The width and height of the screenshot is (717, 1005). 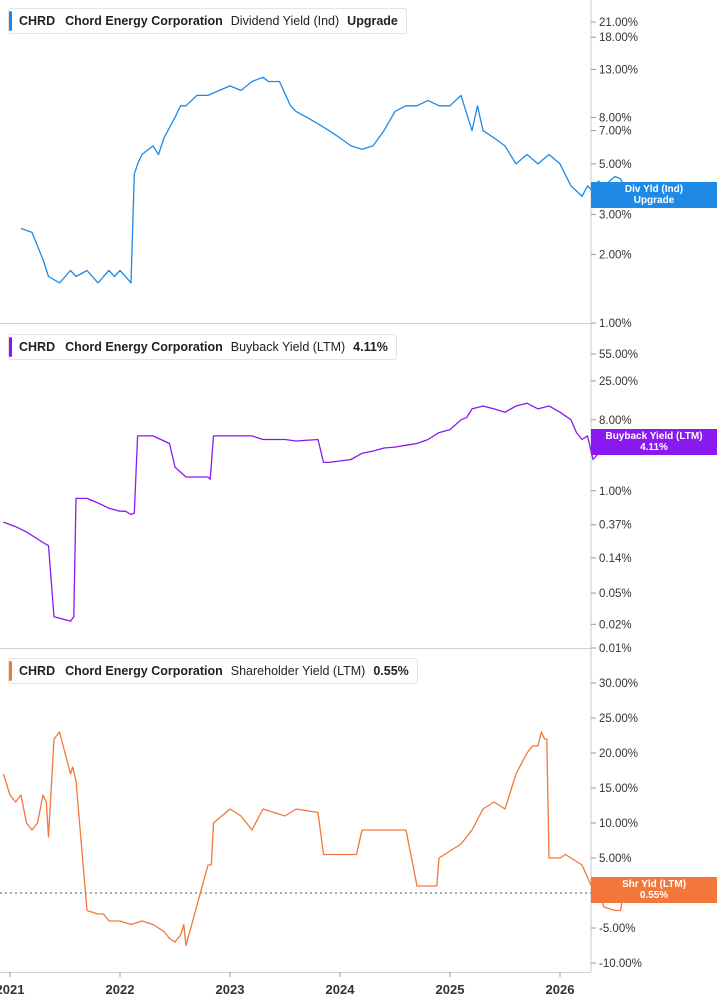 I want to click on x-tick-label: 2026, so click(x=560, y=989).